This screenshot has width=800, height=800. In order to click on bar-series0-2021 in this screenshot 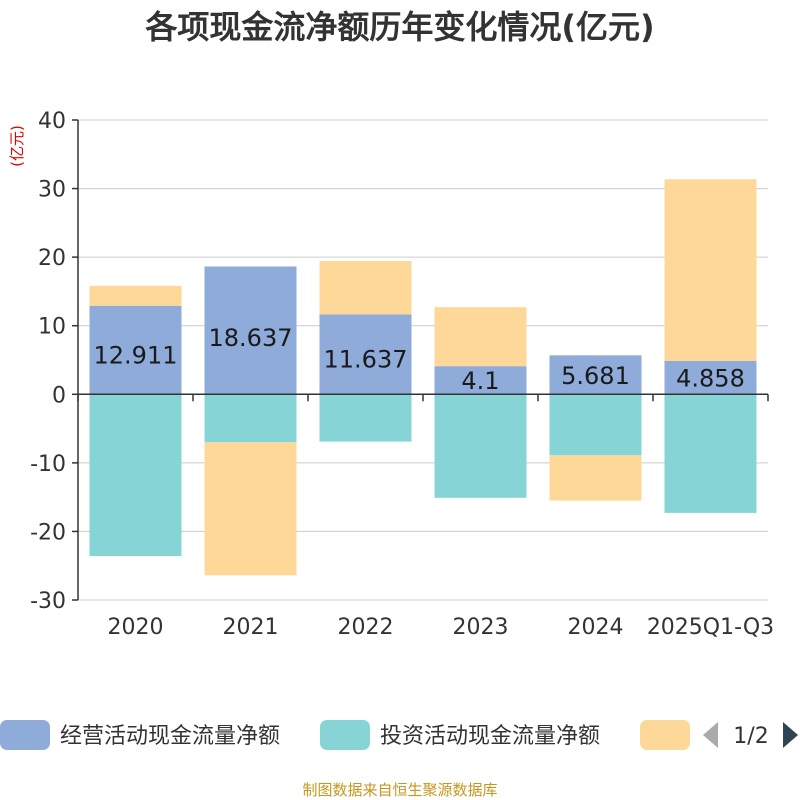, I will do `click(250, 330)`.